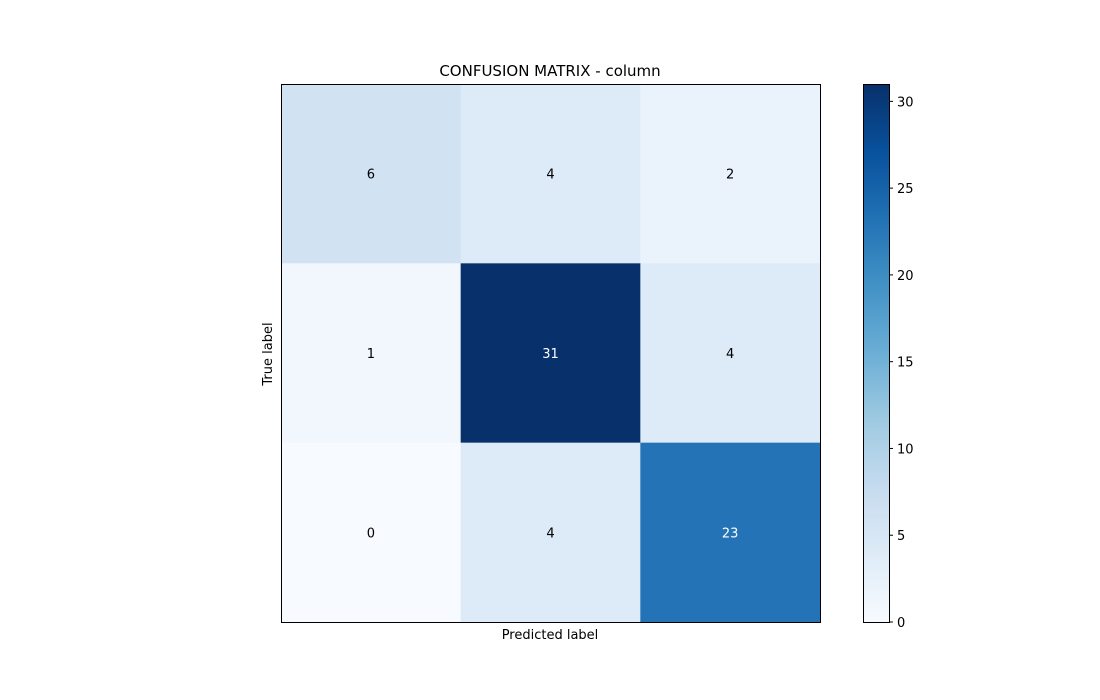 The width and height of the screenshot is (1100, 700). I want to click on y-axis-label: True label, so click(268, 354).